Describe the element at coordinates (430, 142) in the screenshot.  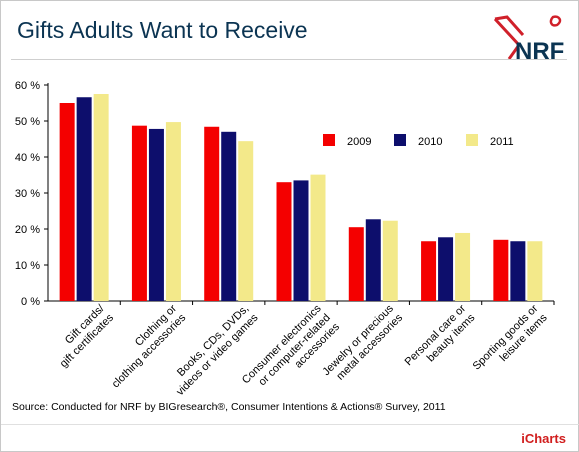
I see `legend-label-2010: 2010` at that location.